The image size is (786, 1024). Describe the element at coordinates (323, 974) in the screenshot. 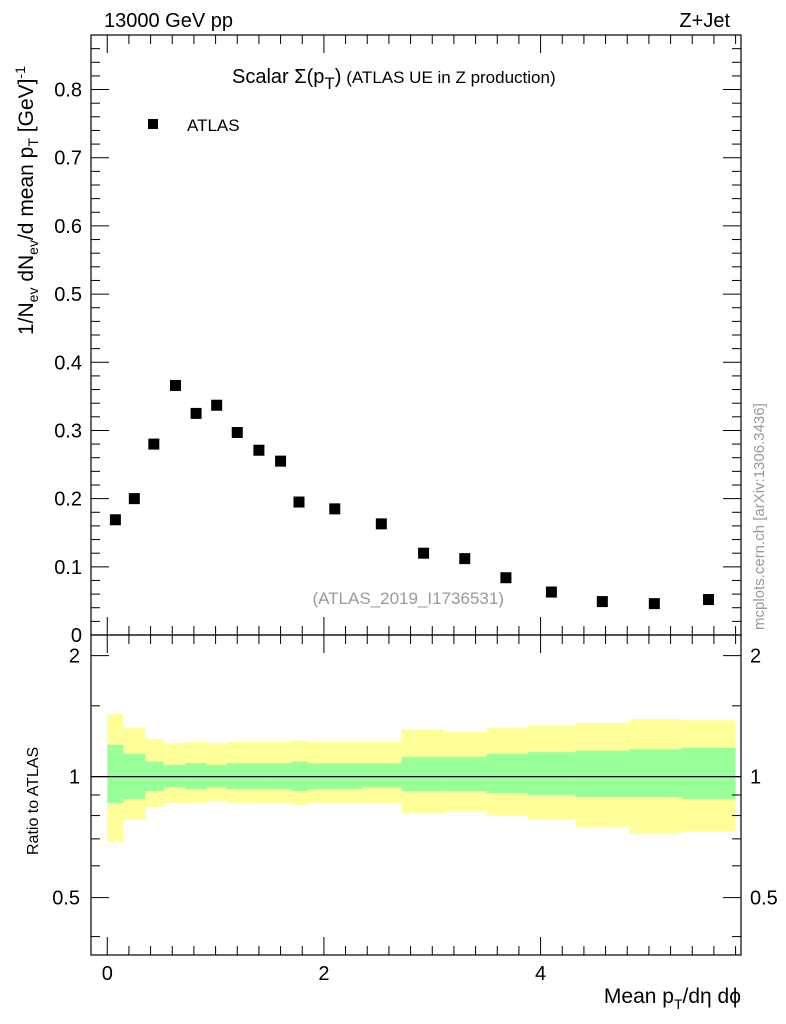

I see `x-tick-label: 2` at that location.